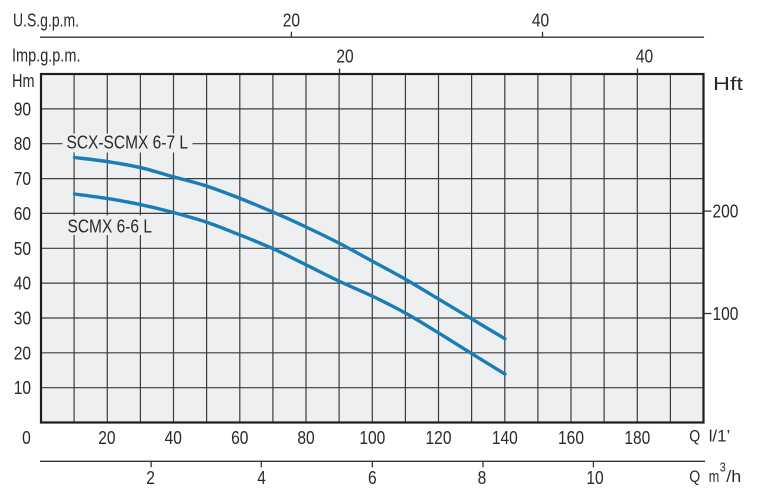 The width and height of the screenshot is (757, 497). What do you see at coordinates (150, 478) in the screenshot?
I see `svg-text: 2` at bounding box center [150, 478].